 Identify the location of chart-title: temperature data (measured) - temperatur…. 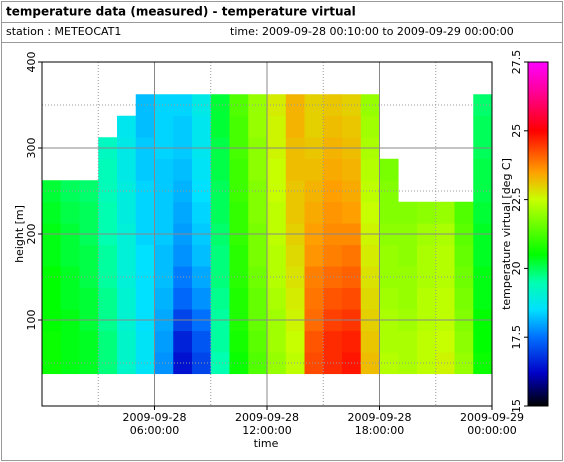
(181, 12).